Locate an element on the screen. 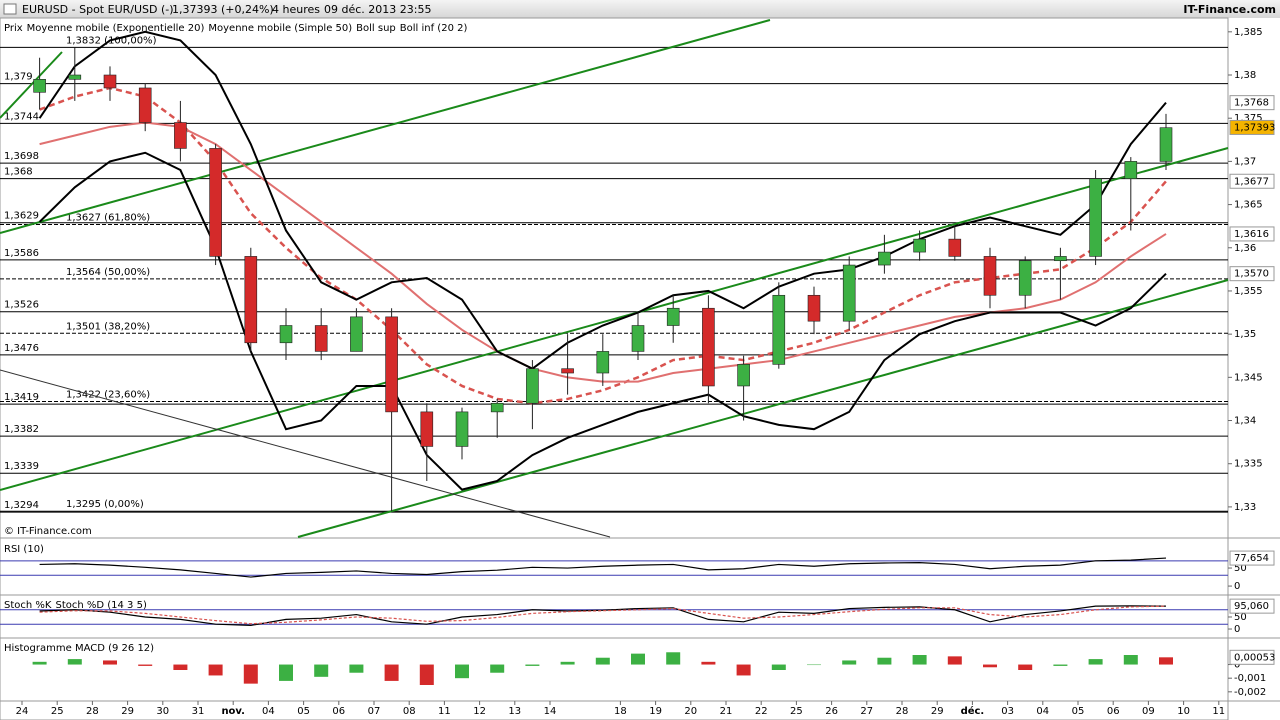  x-tick-label: 07 is located at coordinates (374, 711).